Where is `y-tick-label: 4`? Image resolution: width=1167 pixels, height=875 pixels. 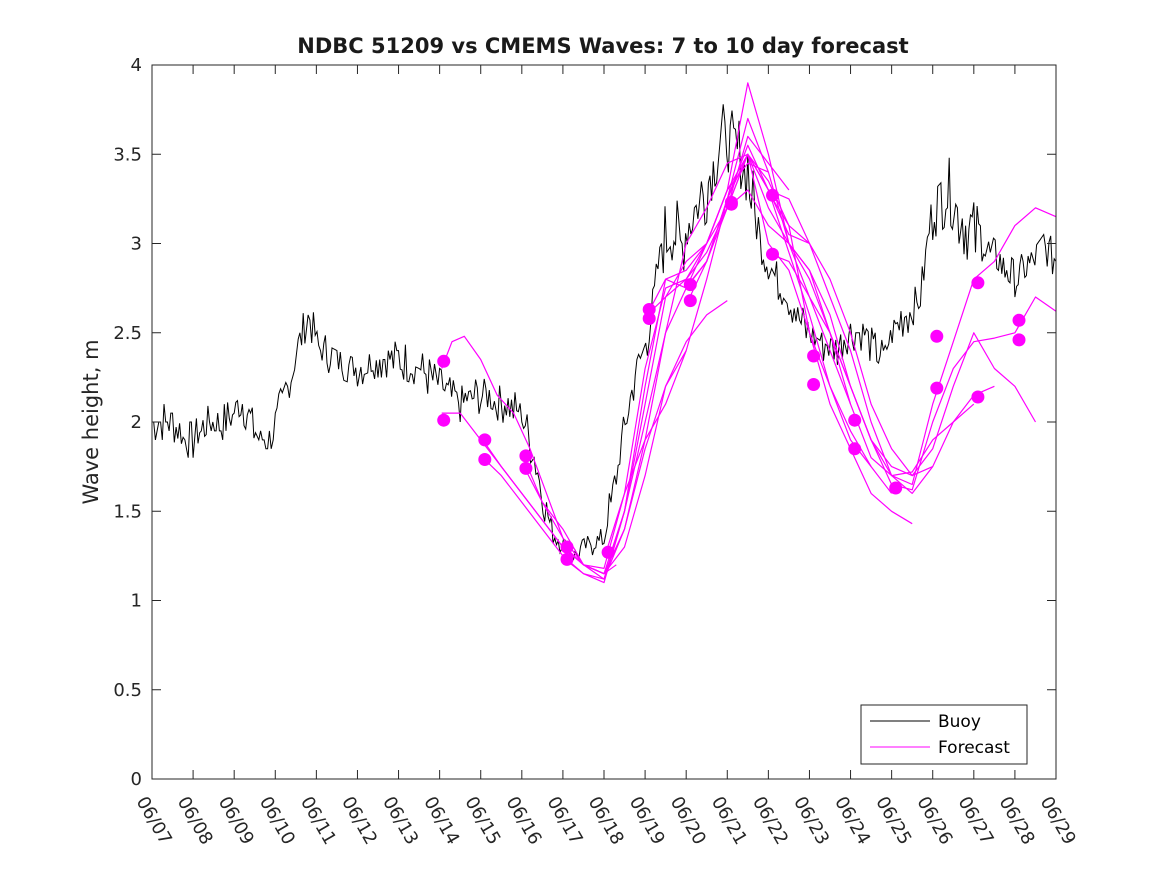
y-tick-label: 4 is located at coordinates (136, 65).